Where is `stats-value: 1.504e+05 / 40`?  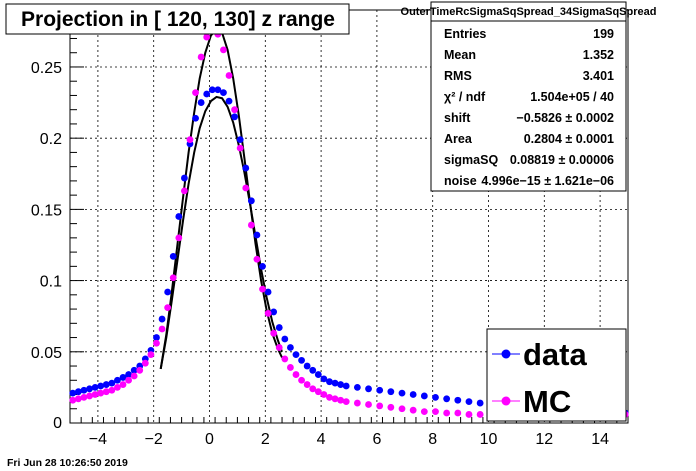 stats-value: 1.504e+05 / 40 is located at coordinates (572, 97).